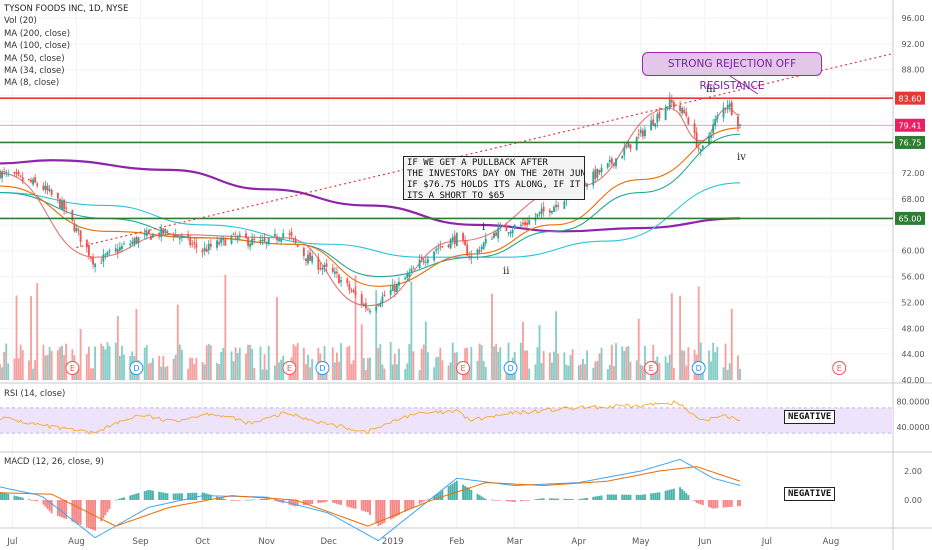 This screenshot has width=932, height=550. What do you see at coordinates (54, 462) in the screenshot?
I see `macd-label: MACD (12, 26, close, 9)` at bounding box center [54, 462].